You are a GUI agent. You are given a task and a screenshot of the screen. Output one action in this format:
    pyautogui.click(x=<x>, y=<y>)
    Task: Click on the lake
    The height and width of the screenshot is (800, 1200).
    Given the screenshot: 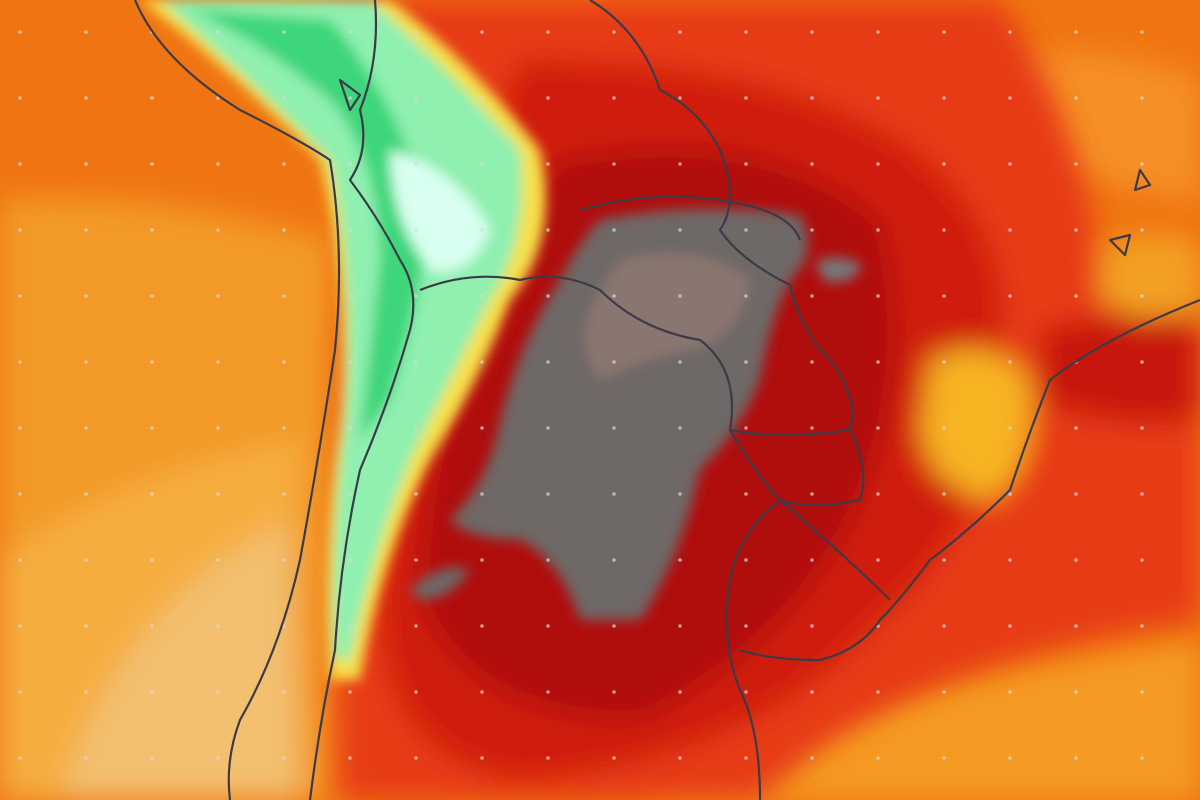 What is the action you would take?
    pyautogui.click(x=350, y=95)
    